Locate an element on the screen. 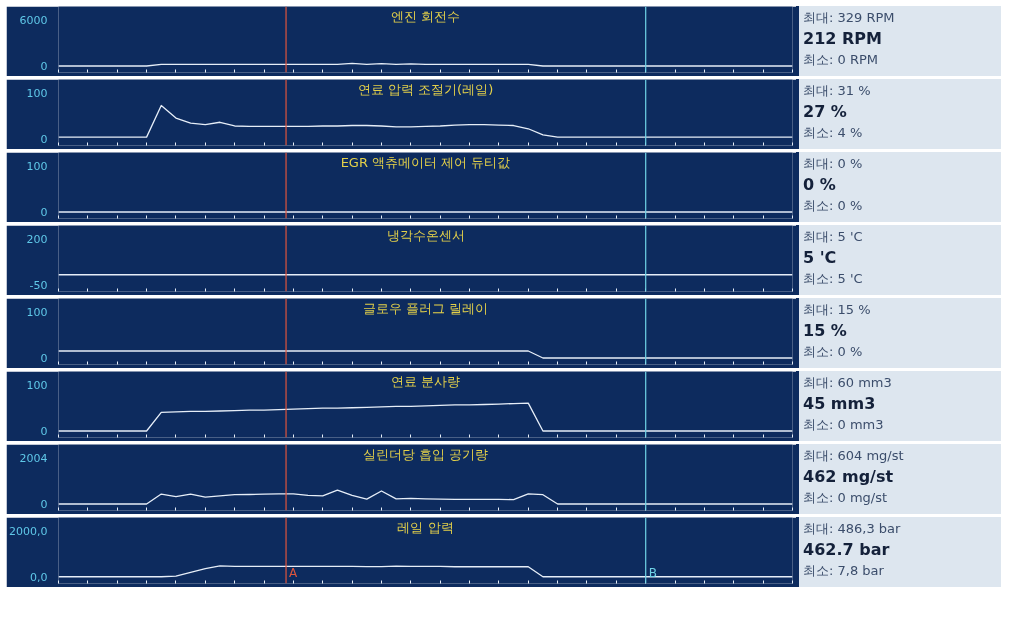  text: 최대: 0 % is located at coordinates (833, 164).